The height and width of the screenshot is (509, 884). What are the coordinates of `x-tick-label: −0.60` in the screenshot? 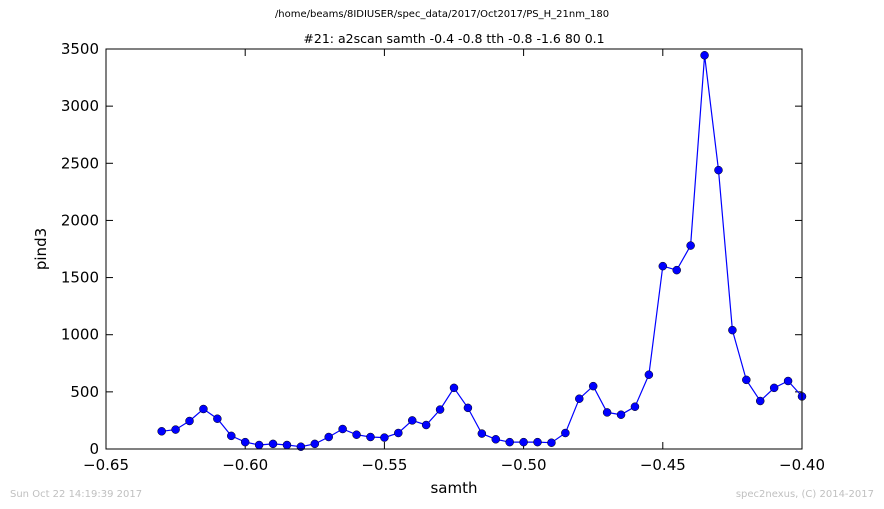 It's located at (245, 465).